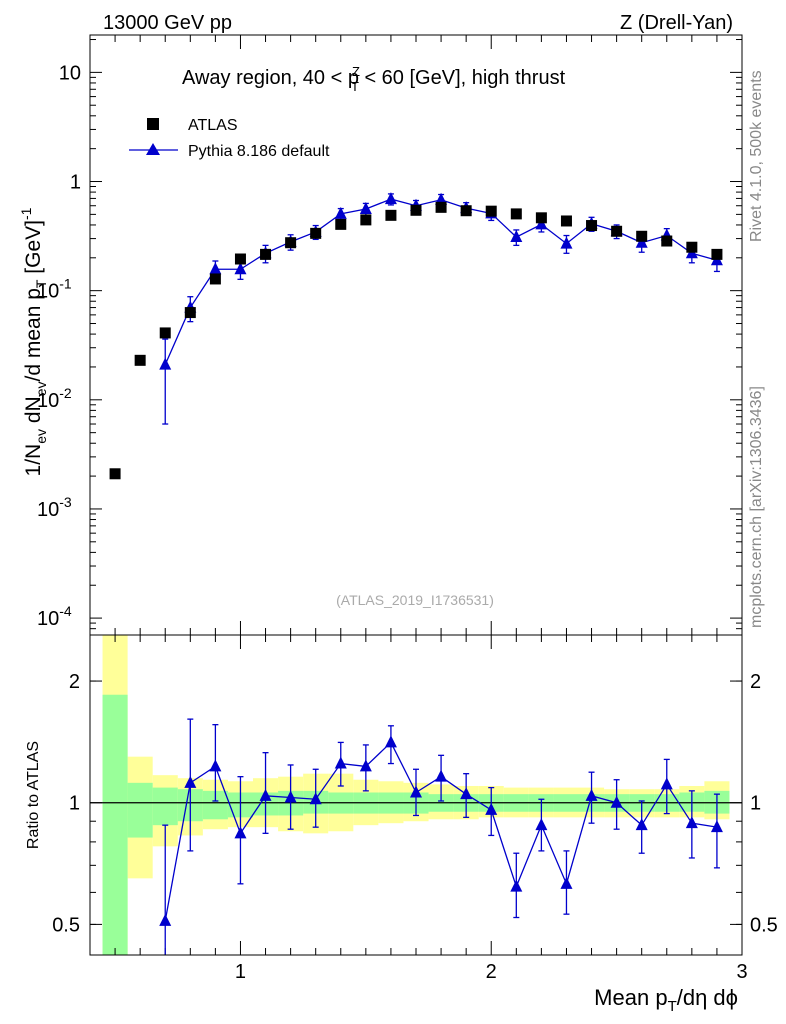 This screenshot has height=1024, width=786. Describe the element at coordinates (65, 502) in the screenshot. I see `main-y-tick-exponent: -3` at that location.